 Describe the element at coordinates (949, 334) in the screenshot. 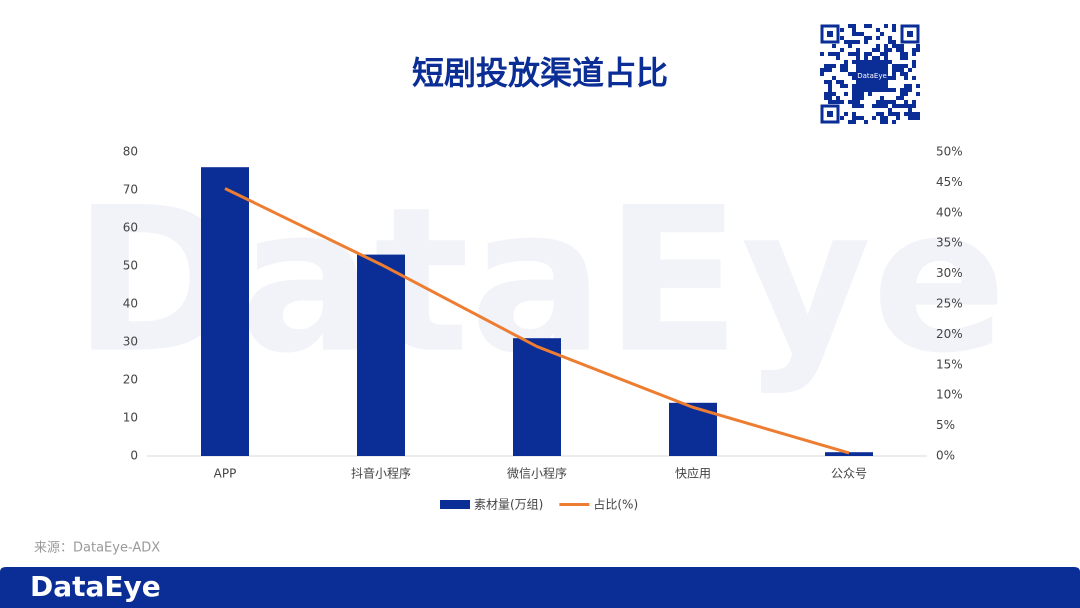

I see `y2-tick-label: 20%` at that location.